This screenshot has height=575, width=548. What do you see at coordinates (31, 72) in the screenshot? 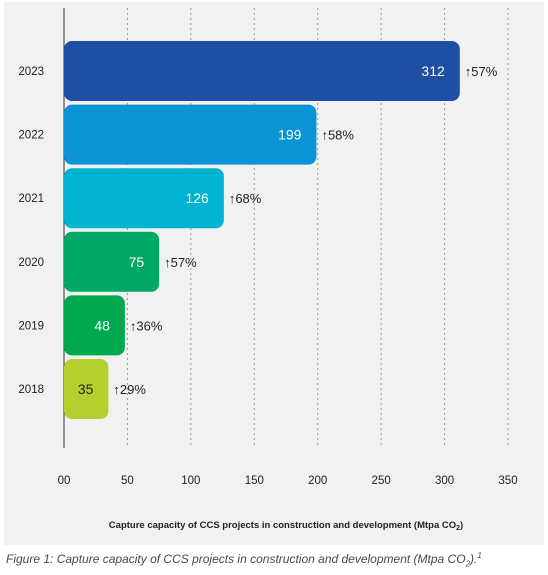
I see `category-label: 2023` at bounding box center [31, 72].